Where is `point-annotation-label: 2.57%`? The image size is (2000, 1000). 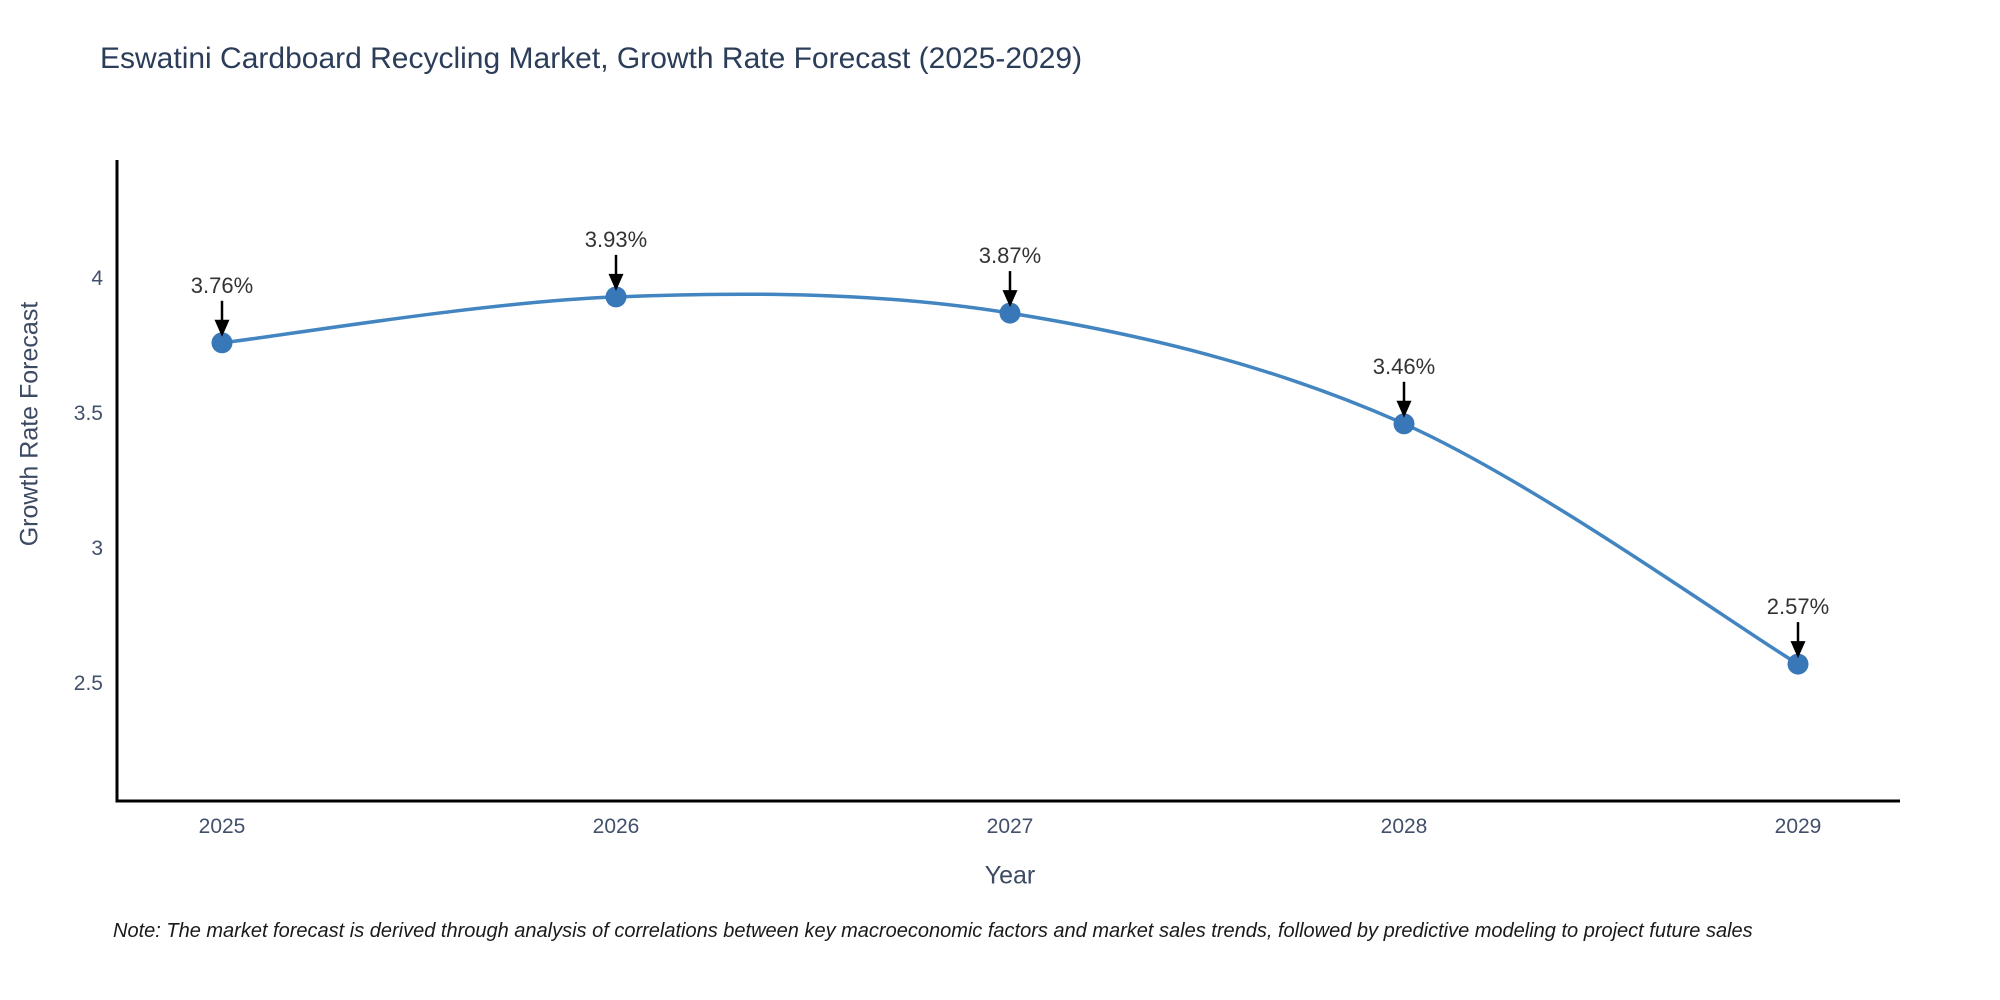
point-annotation-label: 2.57% is located at coordinates (1798, 606).